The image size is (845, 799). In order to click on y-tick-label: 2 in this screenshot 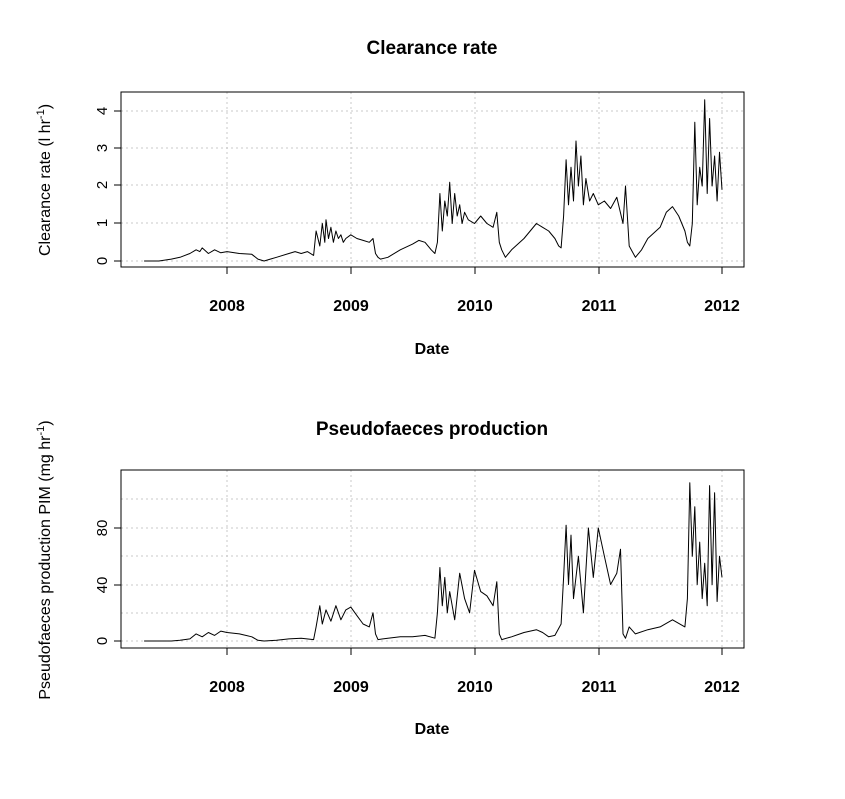, I will do `click(102, 185)`.